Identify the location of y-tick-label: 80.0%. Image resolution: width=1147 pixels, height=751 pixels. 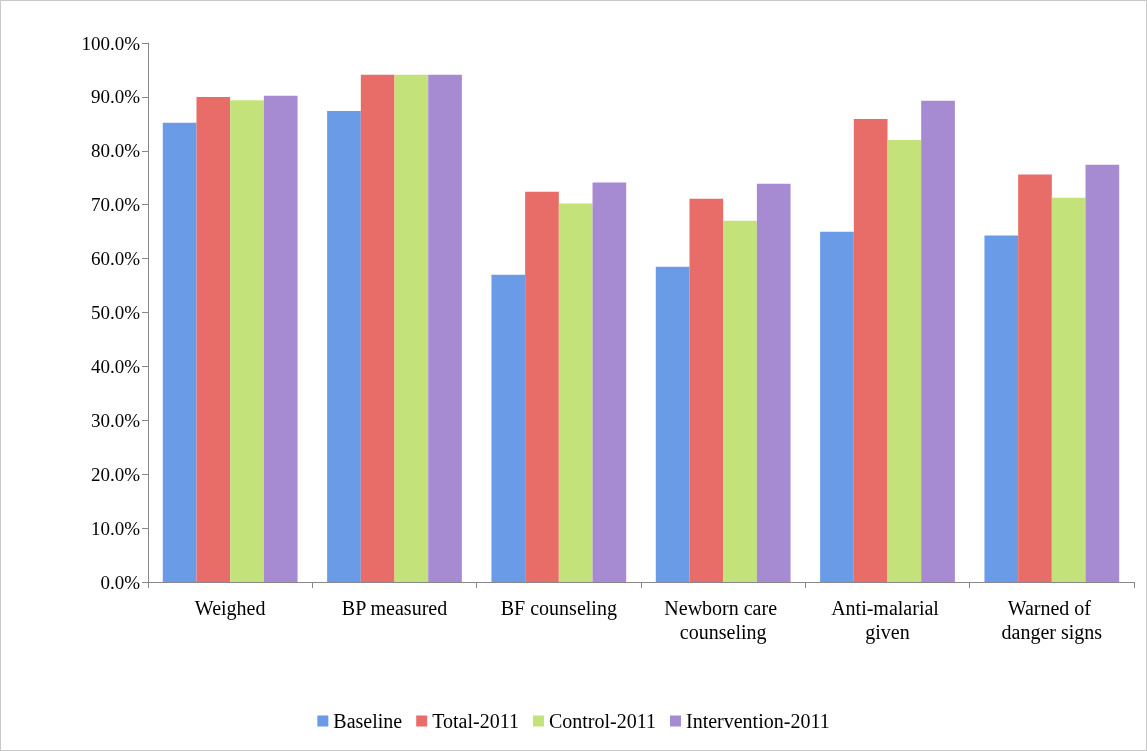
(115, 151).